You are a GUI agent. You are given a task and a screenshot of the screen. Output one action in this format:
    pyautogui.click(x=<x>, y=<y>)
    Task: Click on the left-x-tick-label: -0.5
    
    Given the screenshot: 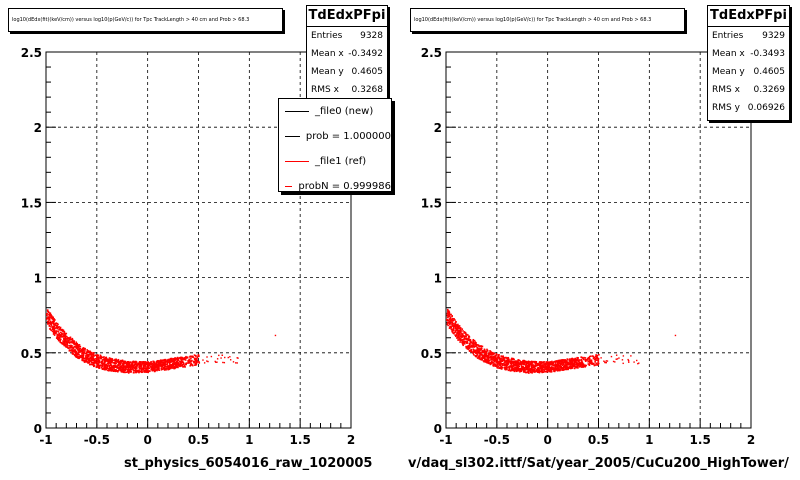 What is the action you would take?
    pyautogui.click(x=97, y=440)
    